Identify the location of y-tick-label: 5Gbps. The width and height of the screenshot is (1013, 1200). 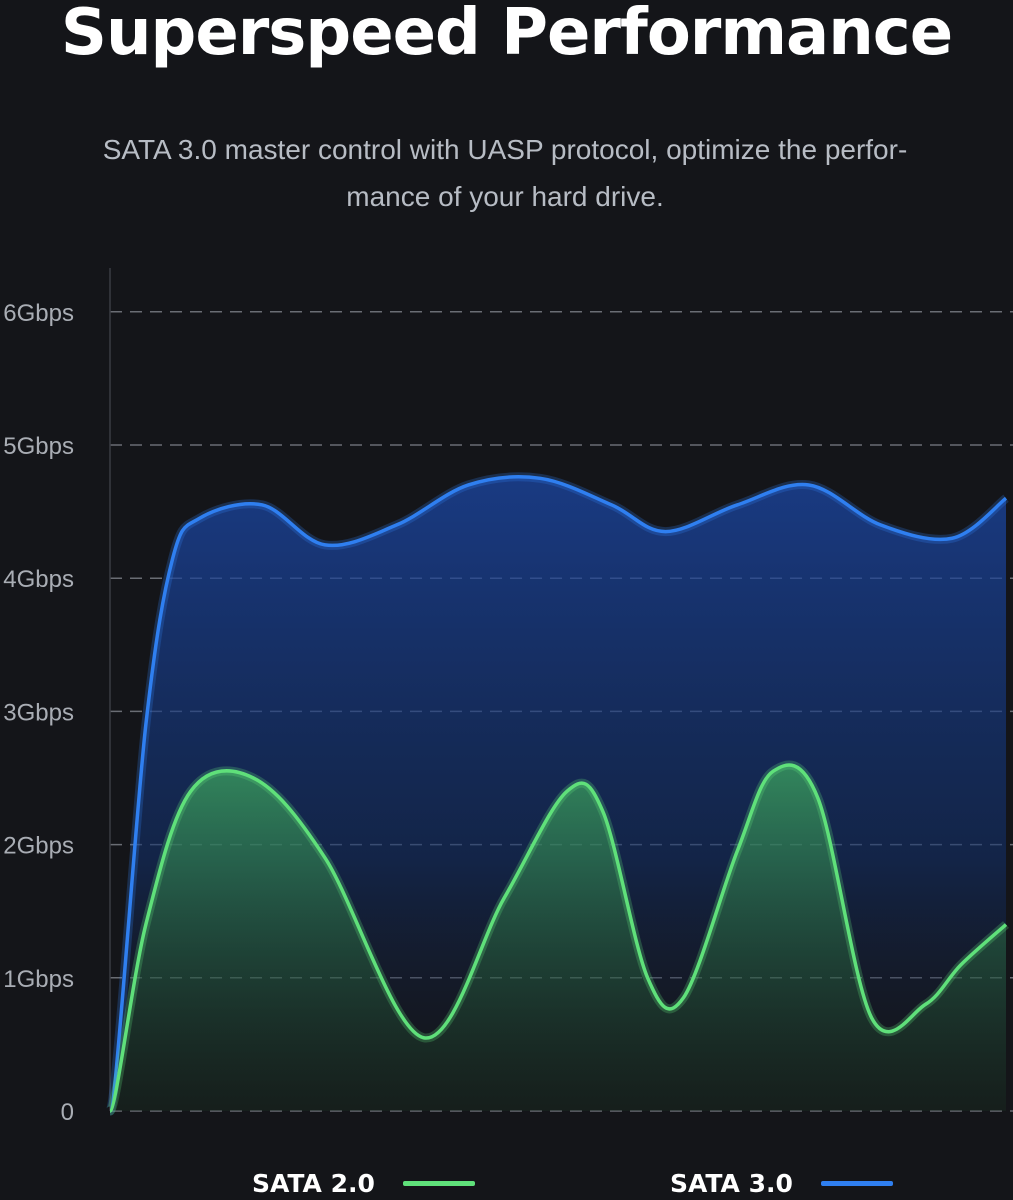
(38, 446).